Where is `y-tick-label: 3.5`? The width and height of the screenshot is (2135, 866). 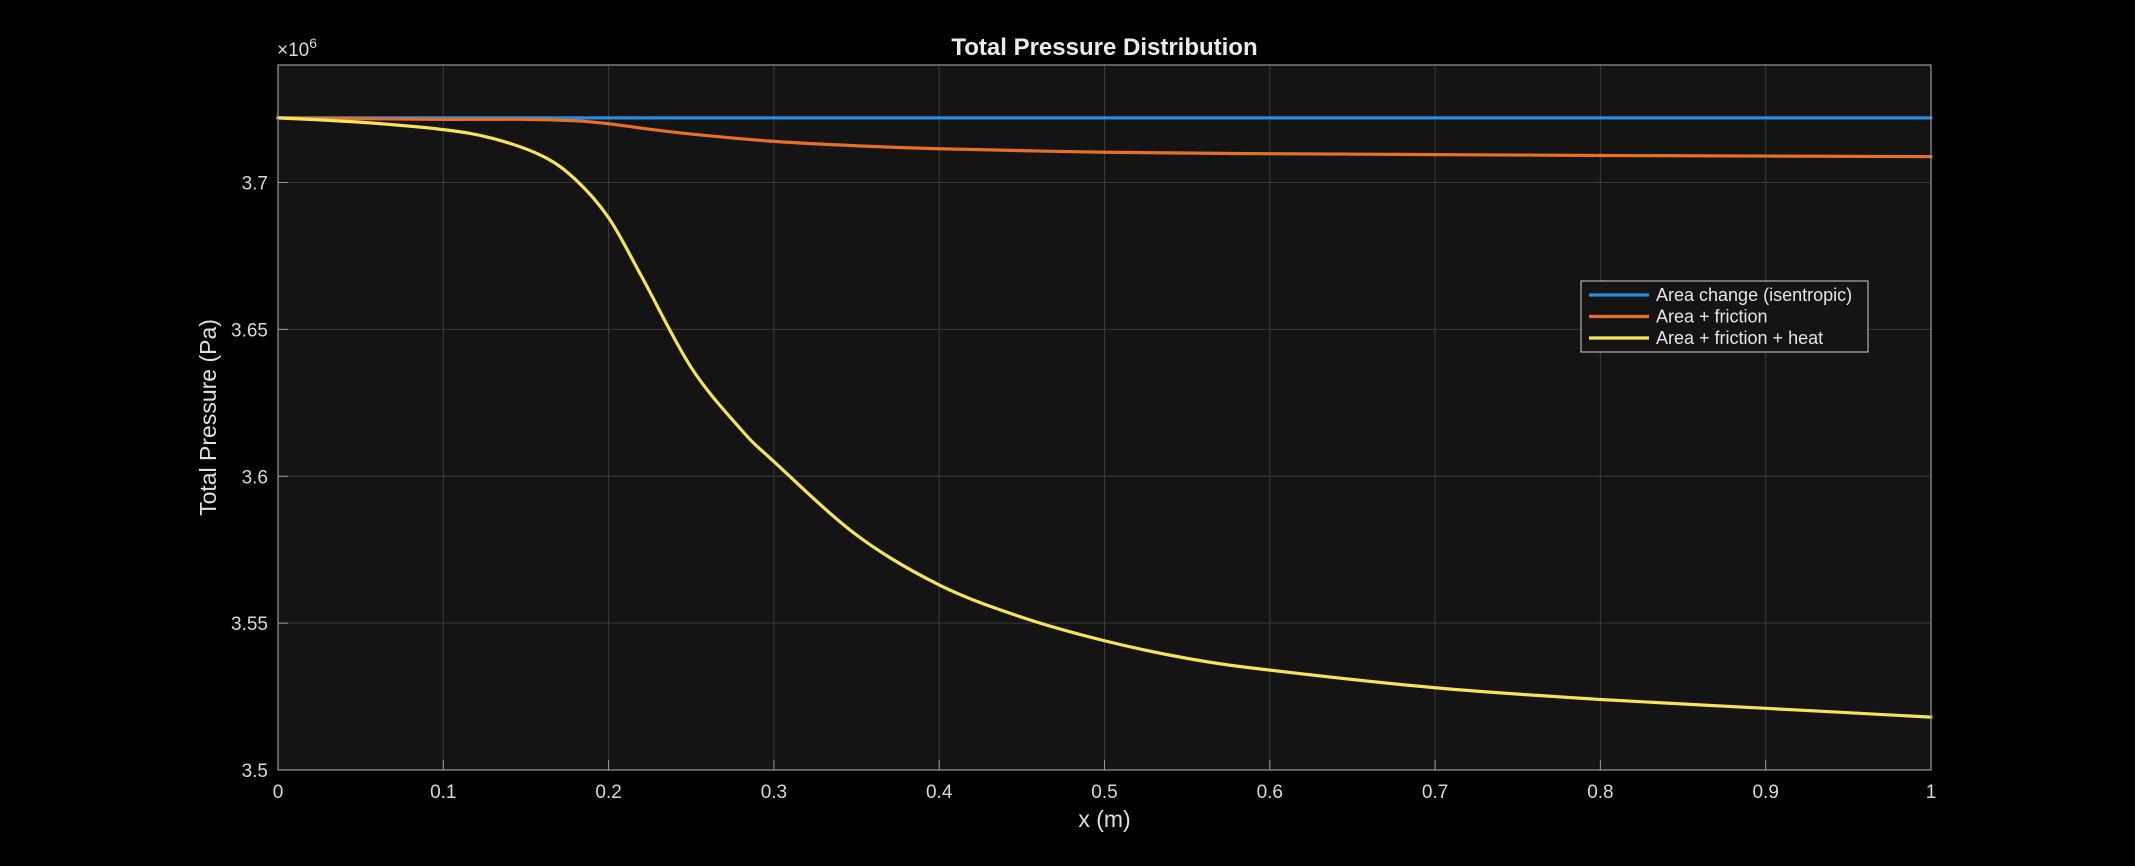 y-tick-label: 3.5 is located at coordinates (255, 771).